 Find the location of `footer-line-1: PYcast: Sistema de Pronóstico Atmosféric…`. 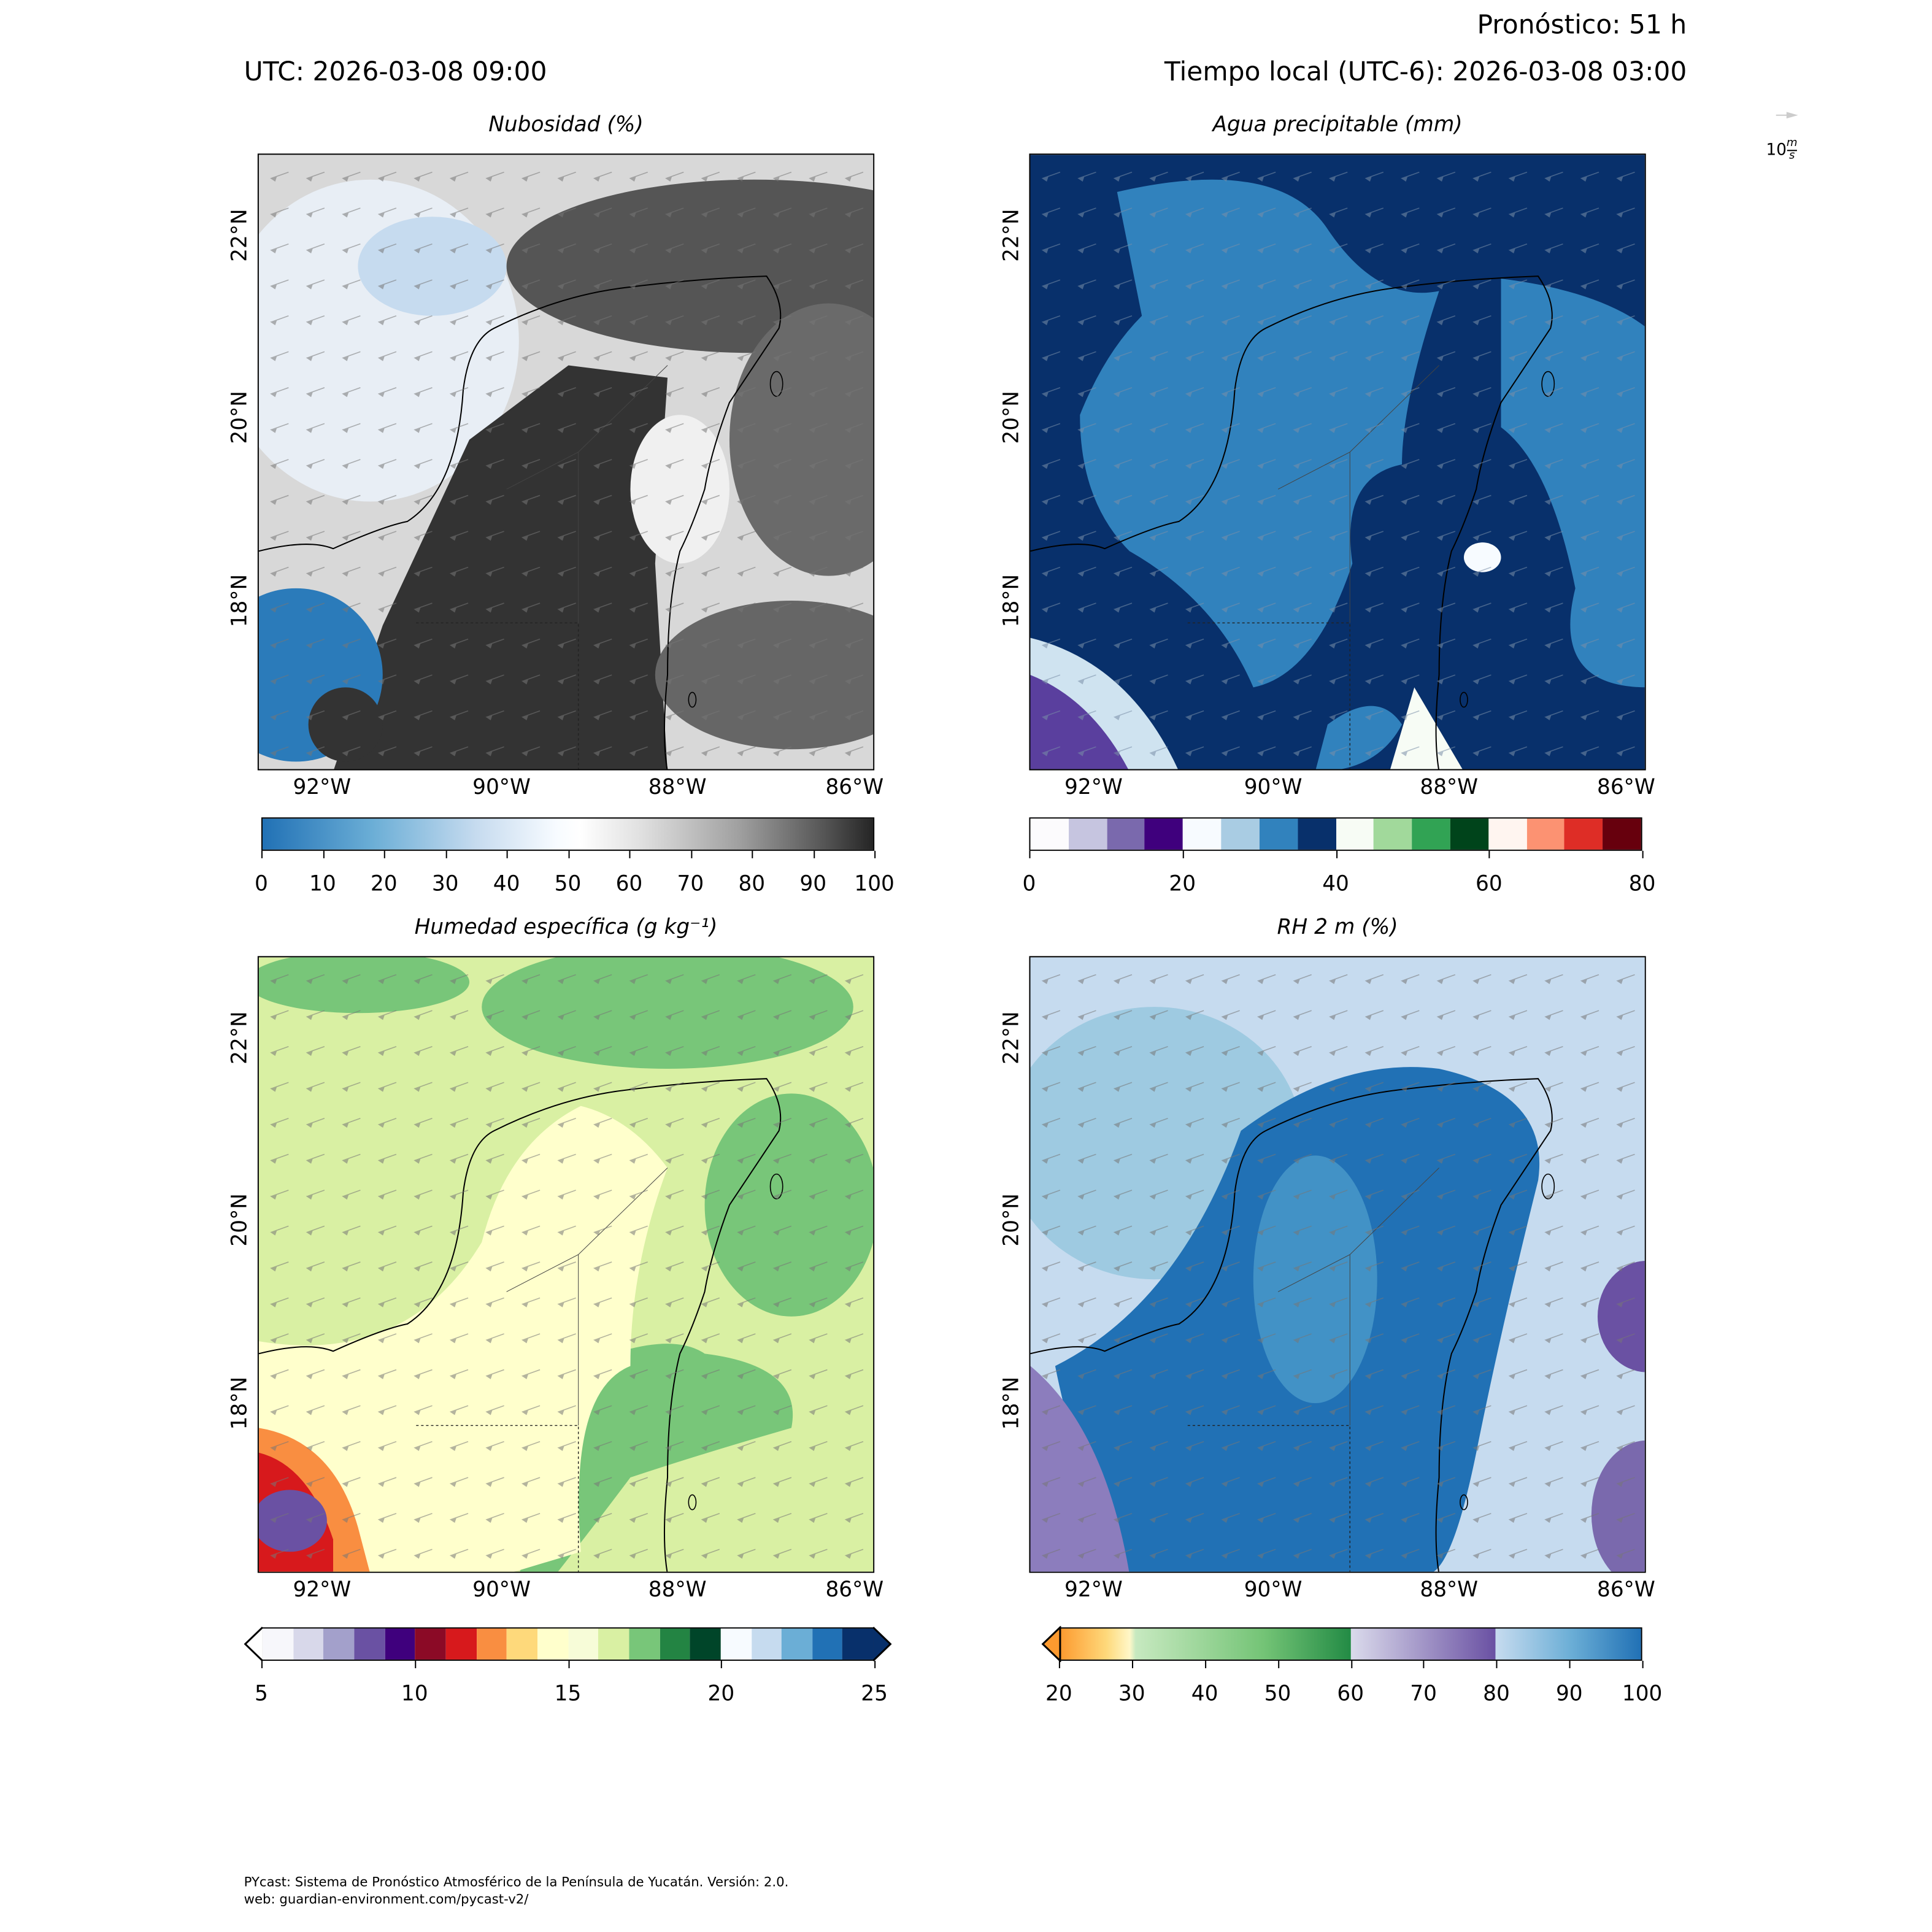

footer-line-1: PYcast: Sistema de Pronóstico Atmosféric… is located at coordinates (516, 1882).